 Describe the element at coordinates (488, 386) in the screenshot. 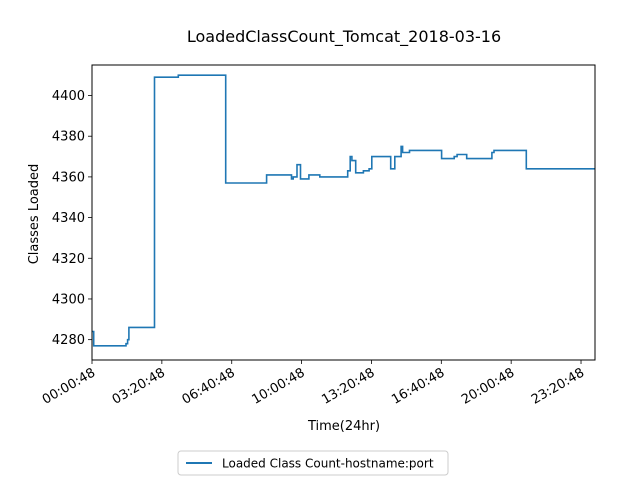

I see `x-tick-label: 20:00:48` at that location.